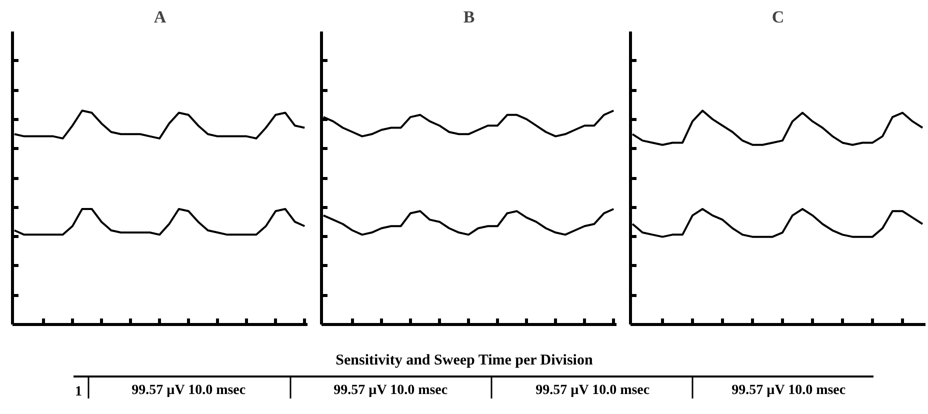 Image resolution: width=928 pixels, height=414 pixels. I want to click on chart-title: B, so click(469, 17).